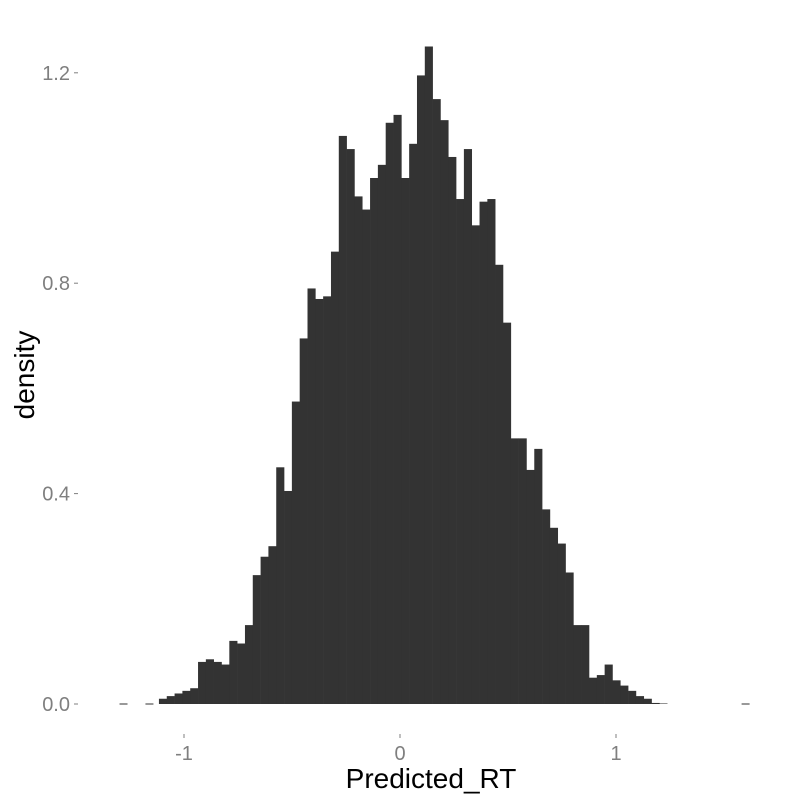 The width and height of the screenshot is (800, 800). I want to click on y-axis: 0.0 0.4 0.8 1.2, so click(60, 389).